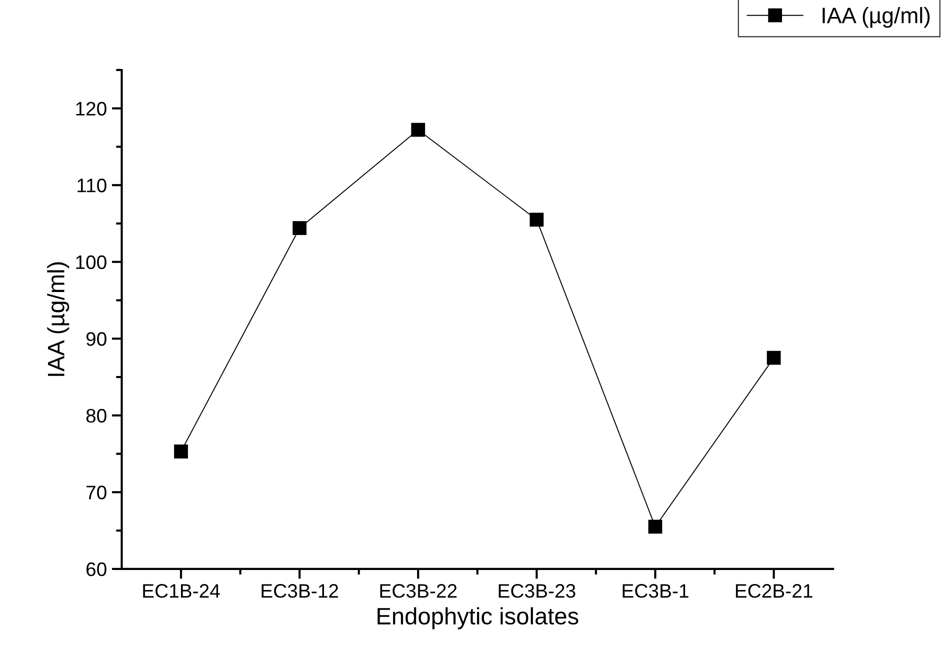  Describe the element at coordinates (537, 591) in the screenshot. I see `x-tick-label: EC3B-23` at that location.